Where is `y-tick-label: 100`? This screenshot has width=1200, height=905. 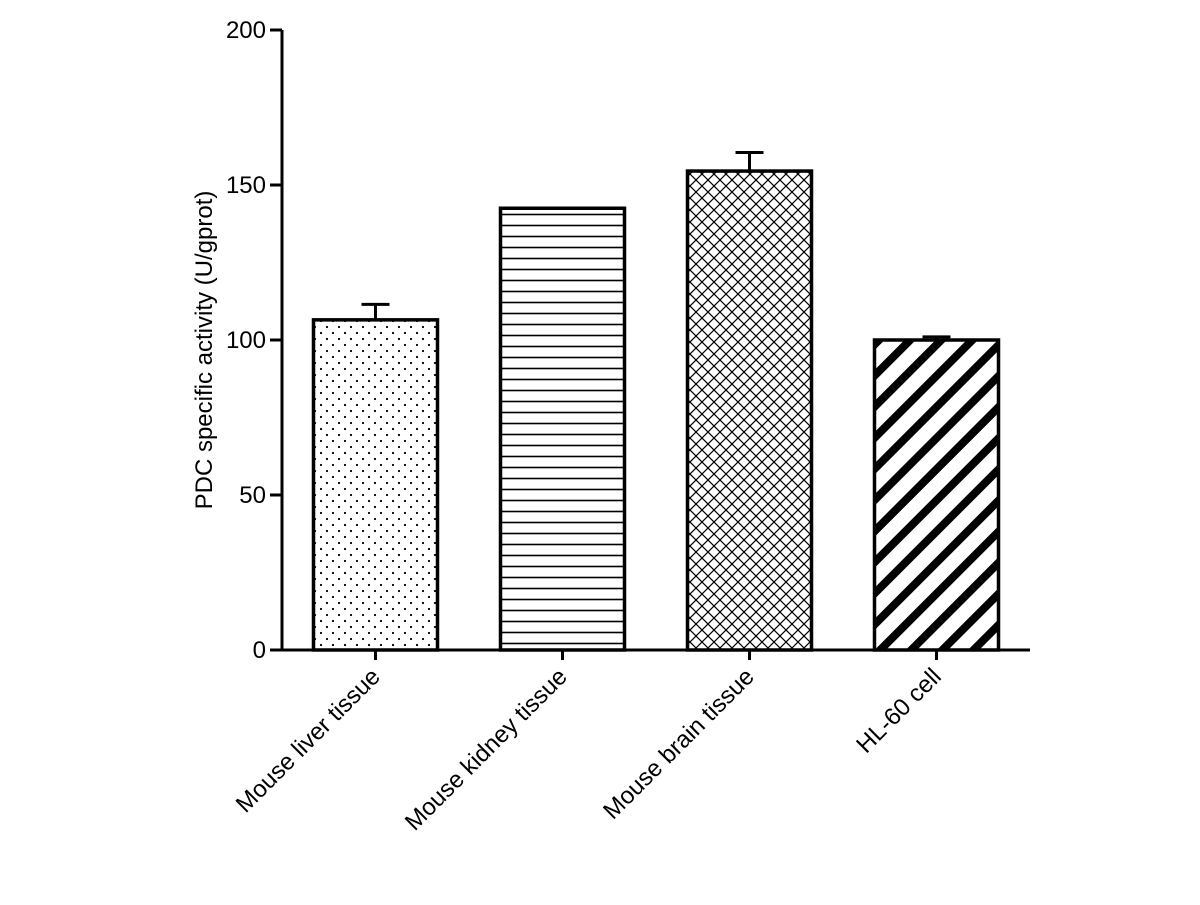
y-tick-label: 100 is located at coordinates (246, 340).